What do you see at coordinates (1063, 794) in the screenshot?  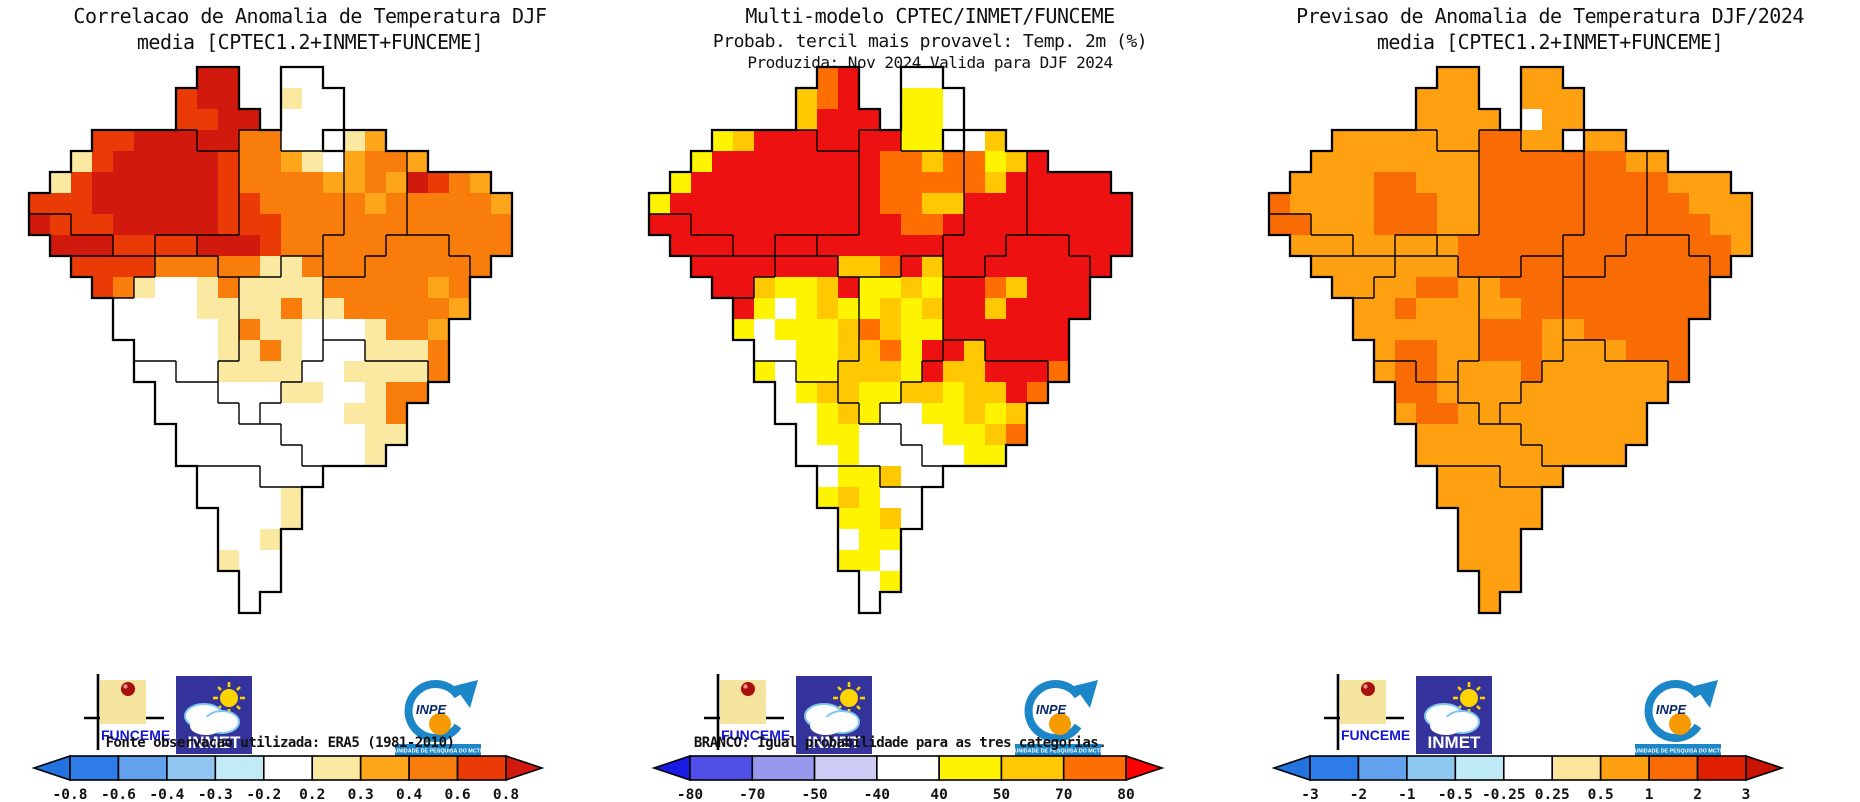 I see `svg-text: 70` at bounding box center [1063, 794].